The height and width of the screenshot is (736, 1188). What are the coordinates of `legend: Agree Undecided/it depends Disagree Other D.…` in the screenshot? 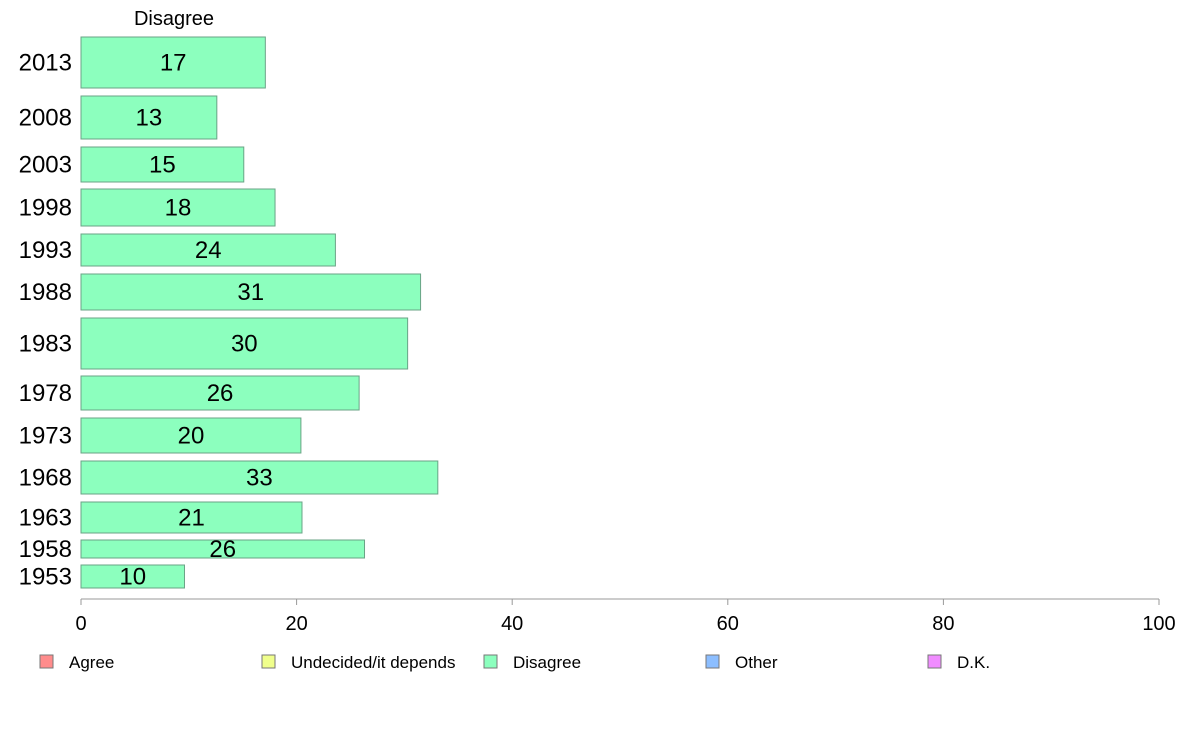 It's located at (514, 662).